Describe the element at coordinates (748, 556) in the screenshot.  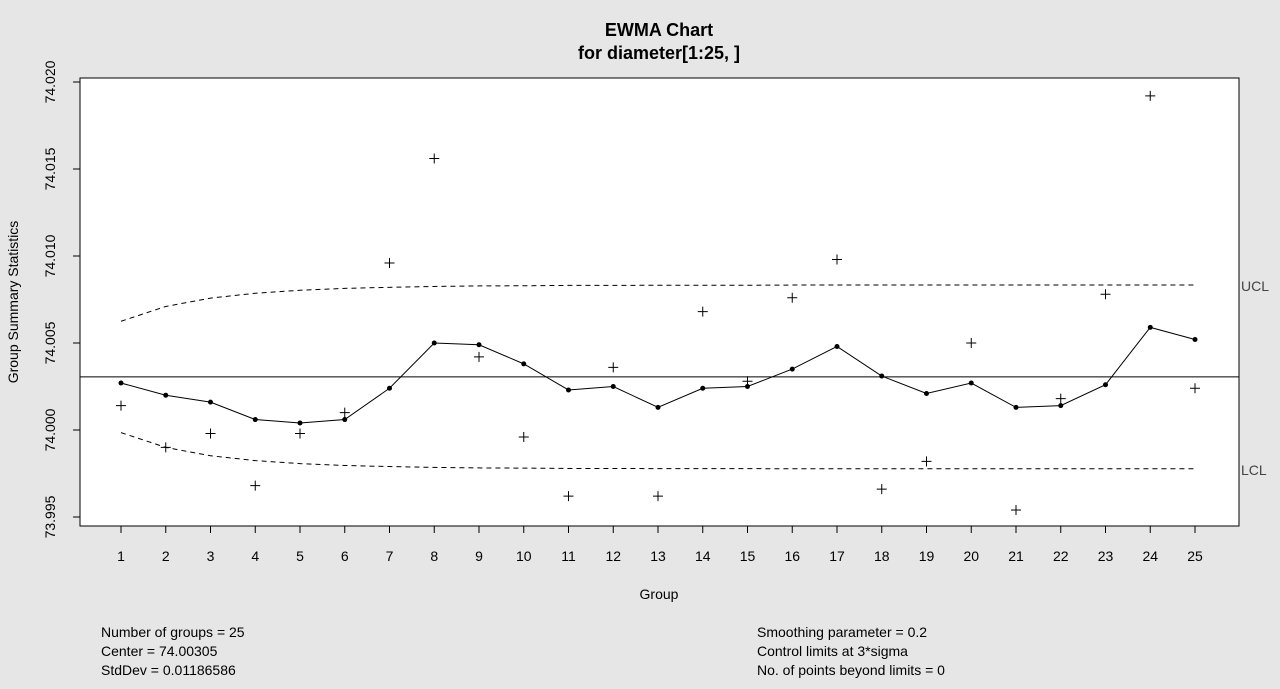
I see `x-tick-label: 15` at that location.